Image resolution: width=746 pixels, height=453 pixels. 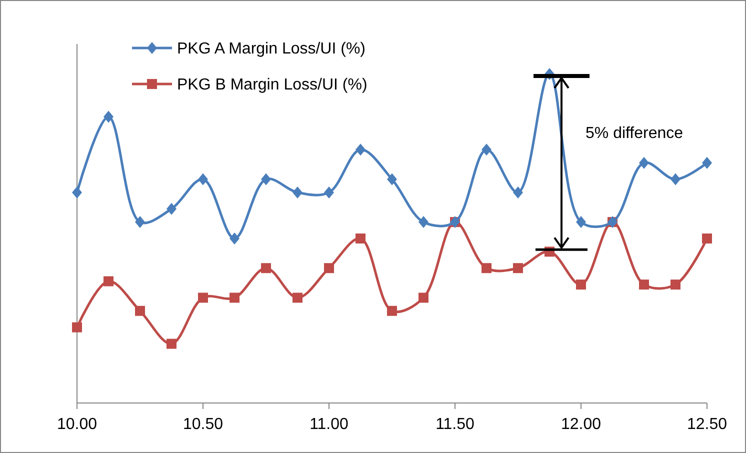 What do you see at coordinates (635, 133) in the screenshot?
I see `annotation: 5% difference` at bounding box center [635, 133].